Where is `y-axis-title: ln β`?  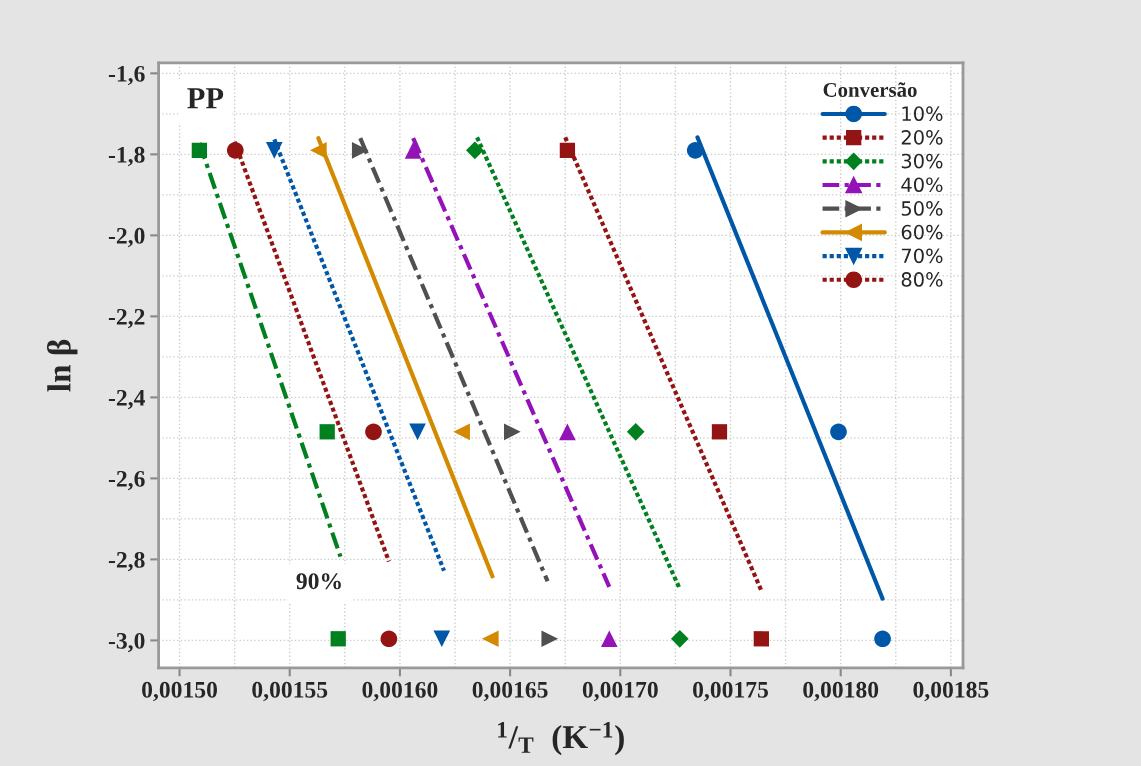
y-axis-title: ln β is located at coordinates (62, 365).